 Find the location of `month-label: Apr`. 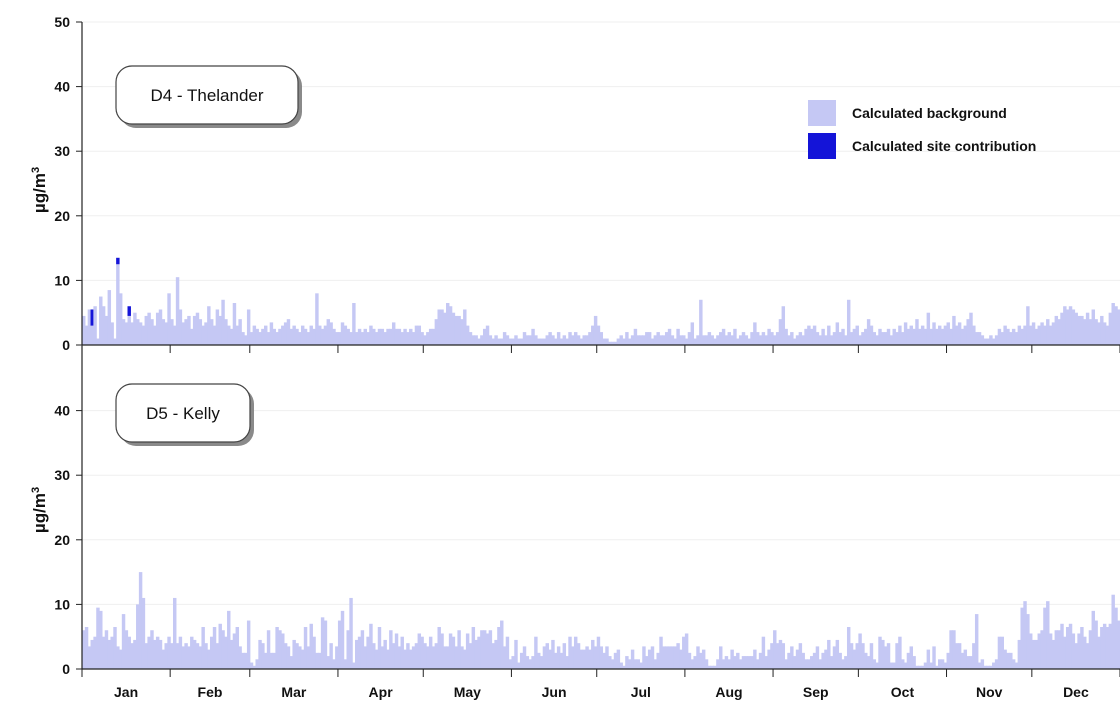

month-label: Apr is located at coordinates (381, 692).